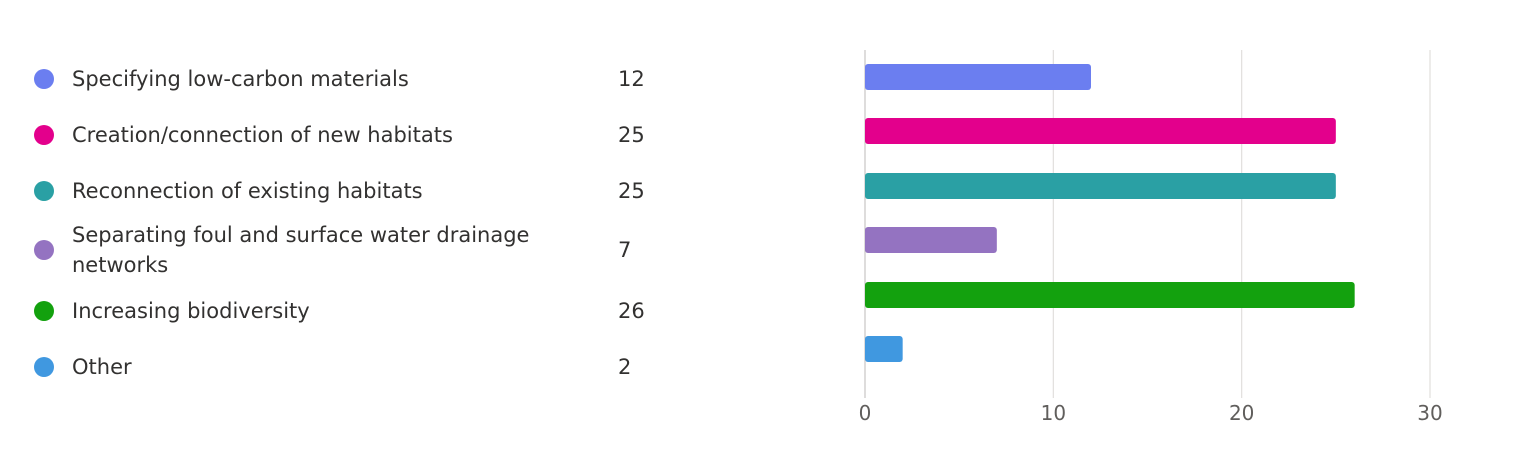 The image size is (1514, 465). Describe the element at coordinates (247, 191) in the screenshot. I see `legend-label: Reconnection of existing habitats` at that location.